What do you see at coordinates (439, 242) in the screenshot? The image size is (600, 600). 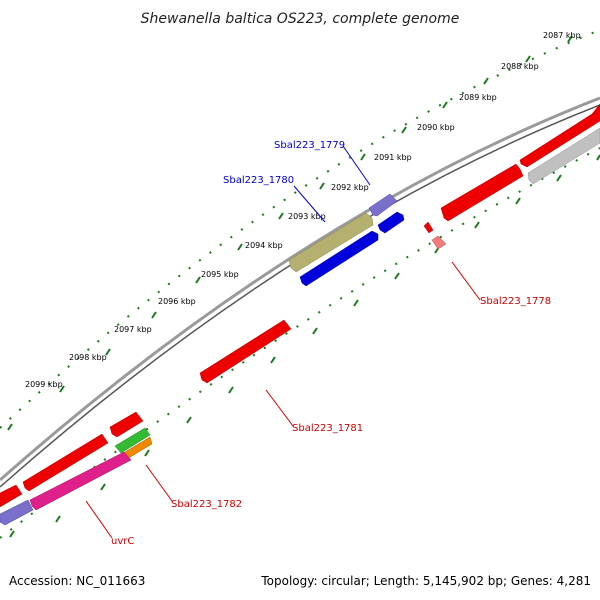 I see `pink-gene-feature` at bounding box center [439, 242].